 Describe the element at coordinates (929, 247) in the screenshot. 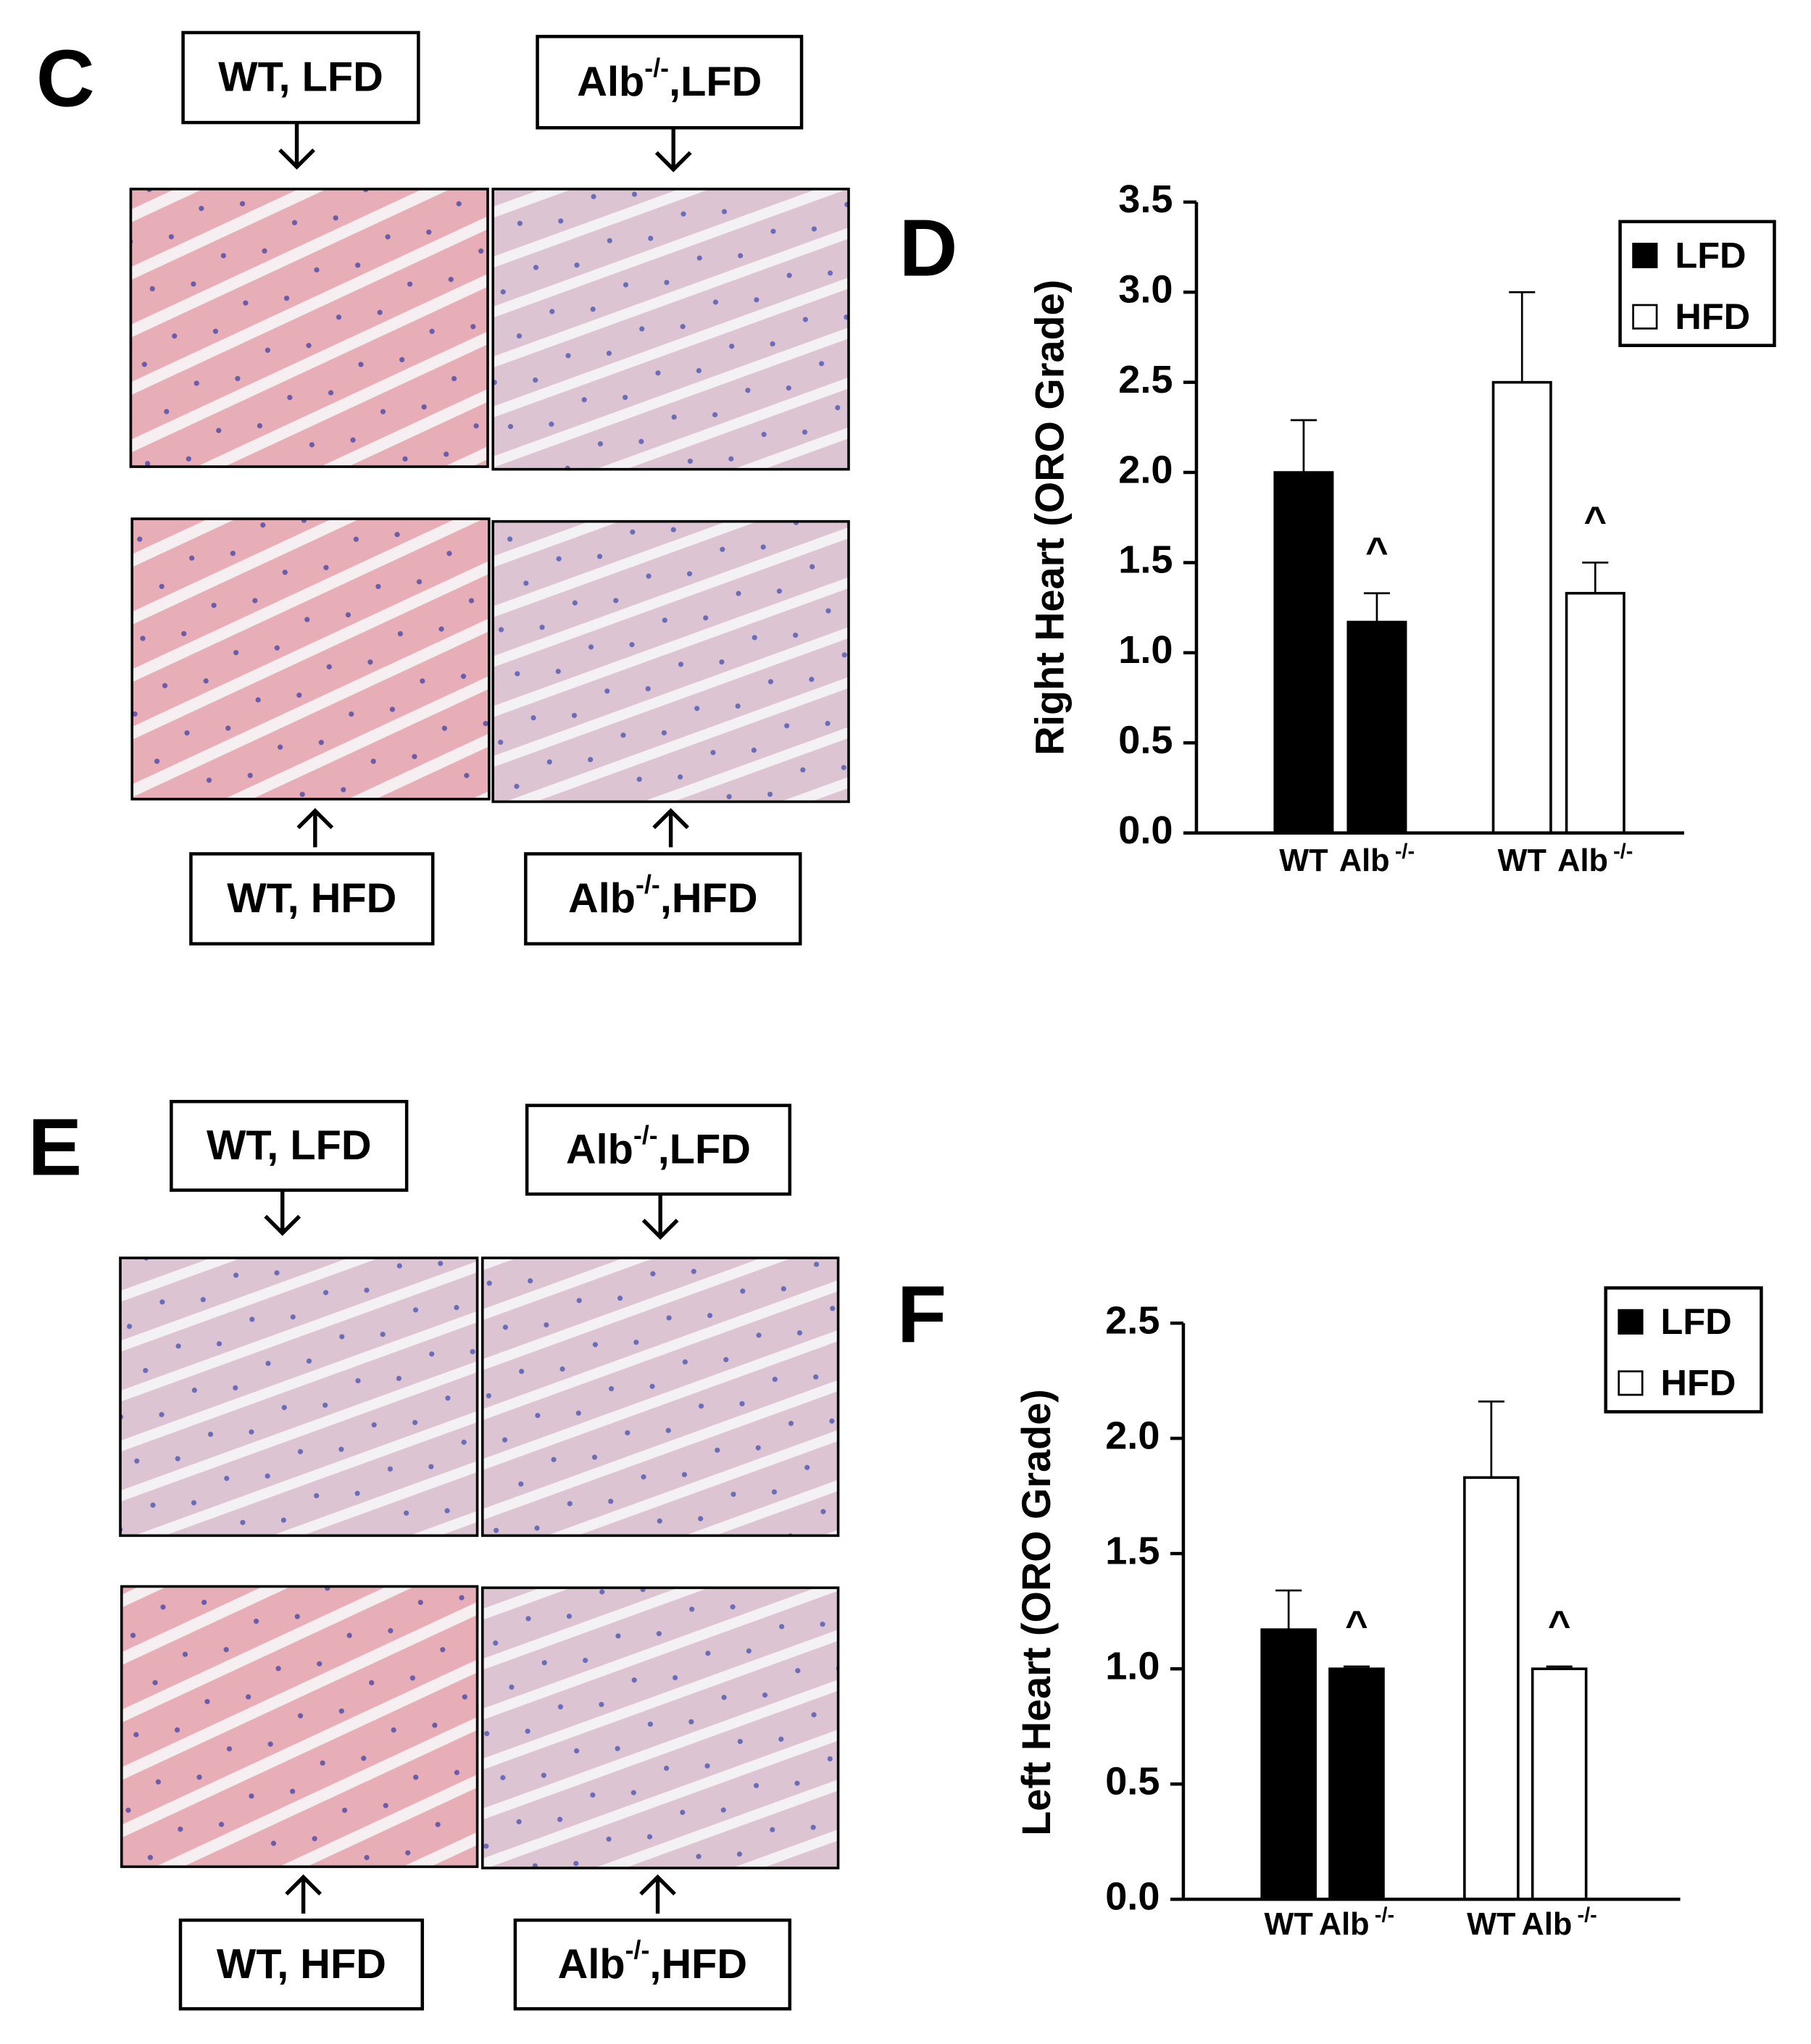

I see `panel-label: D` at that location.